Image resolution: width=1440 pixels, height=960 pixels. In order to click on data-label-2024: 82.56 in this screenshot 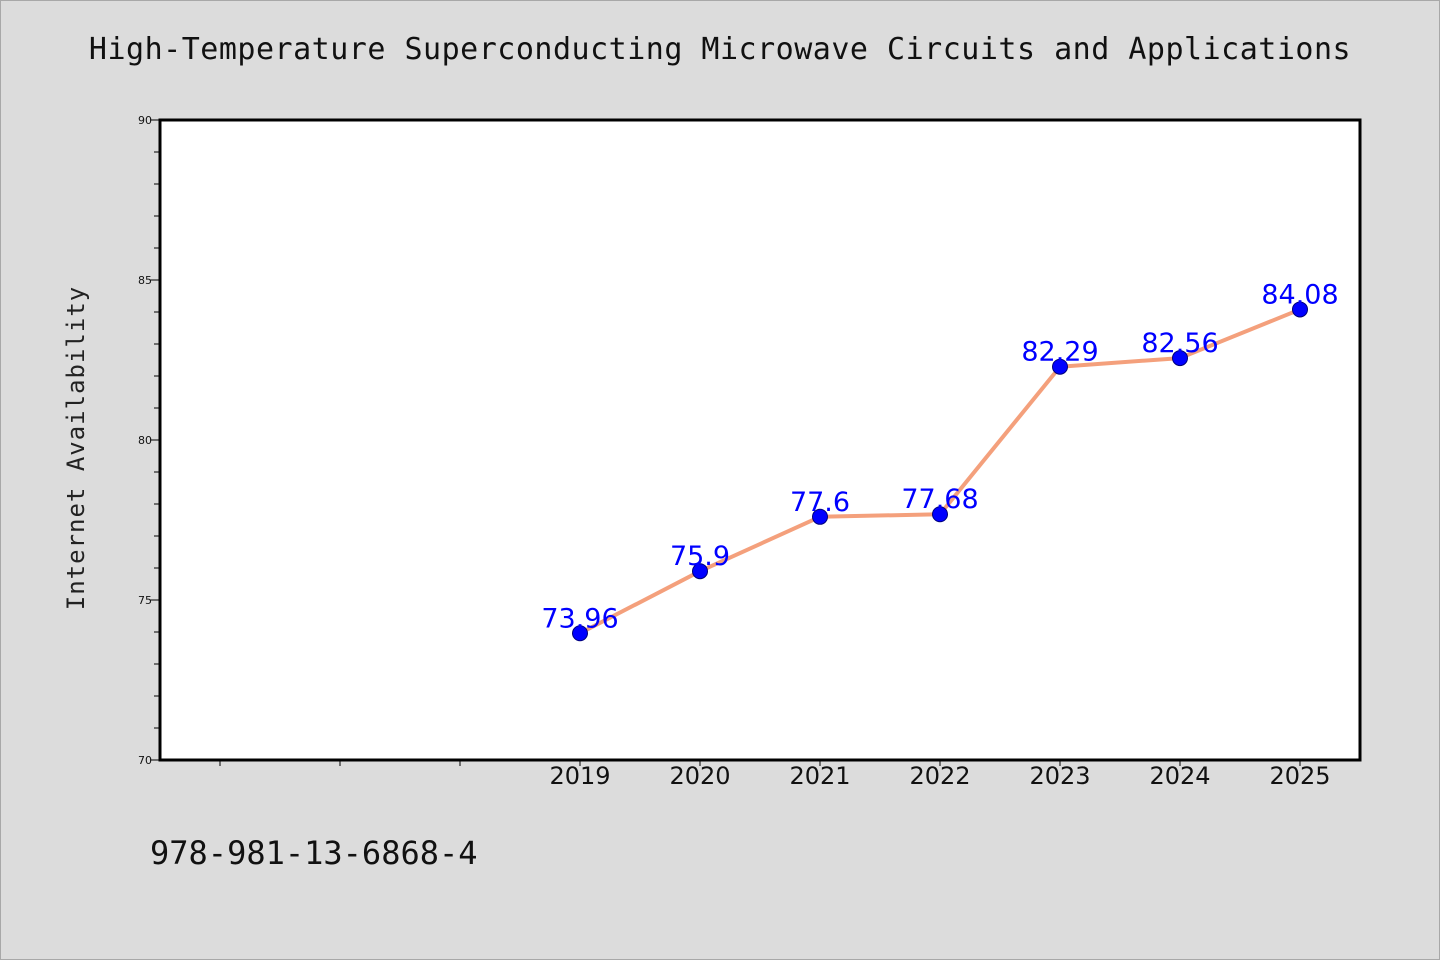, I will do `click(1179, 343)`.